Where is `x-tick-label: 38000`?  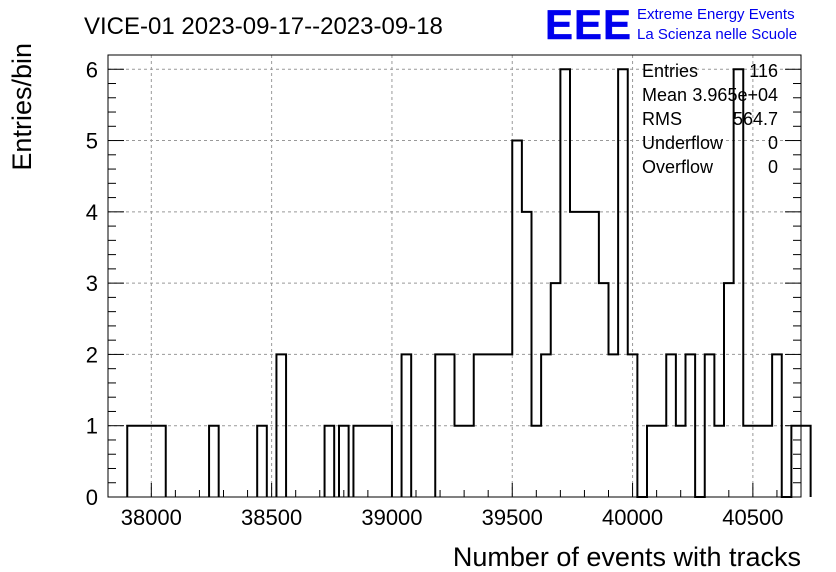 x-tick-label: 38000 is located at coordinates (151, 517).